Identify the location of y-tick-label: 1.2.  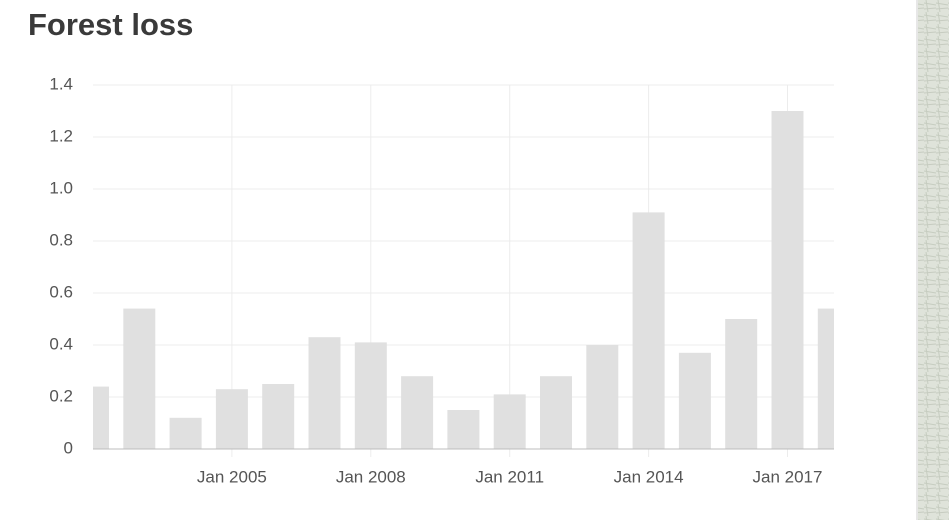
(61, 135).